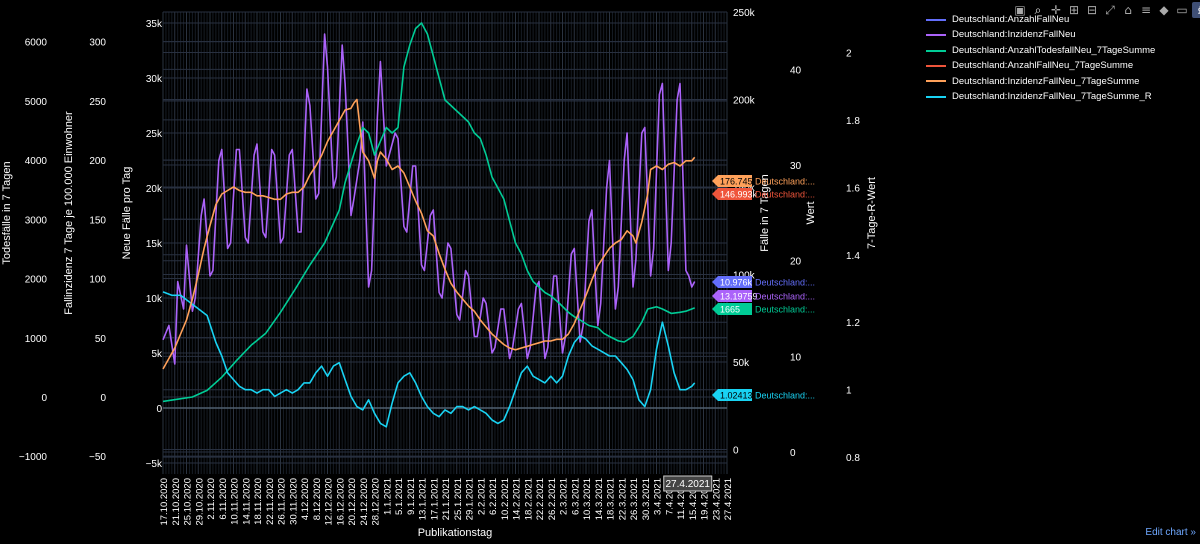 The height and width of the screenshot is (544, 1200). What do you see at coordinates (1170, 532) in the screenshot?
I see `edit-chart-link: Edit chart »` at bounding box center [1170, 532].